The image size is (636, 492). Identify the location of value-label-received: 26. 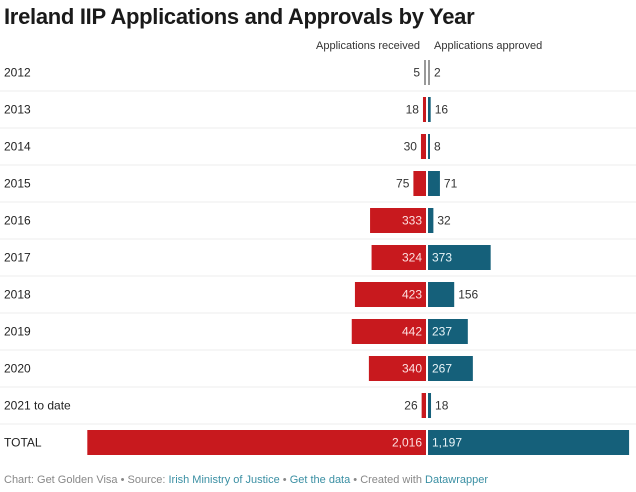
(411, 406).